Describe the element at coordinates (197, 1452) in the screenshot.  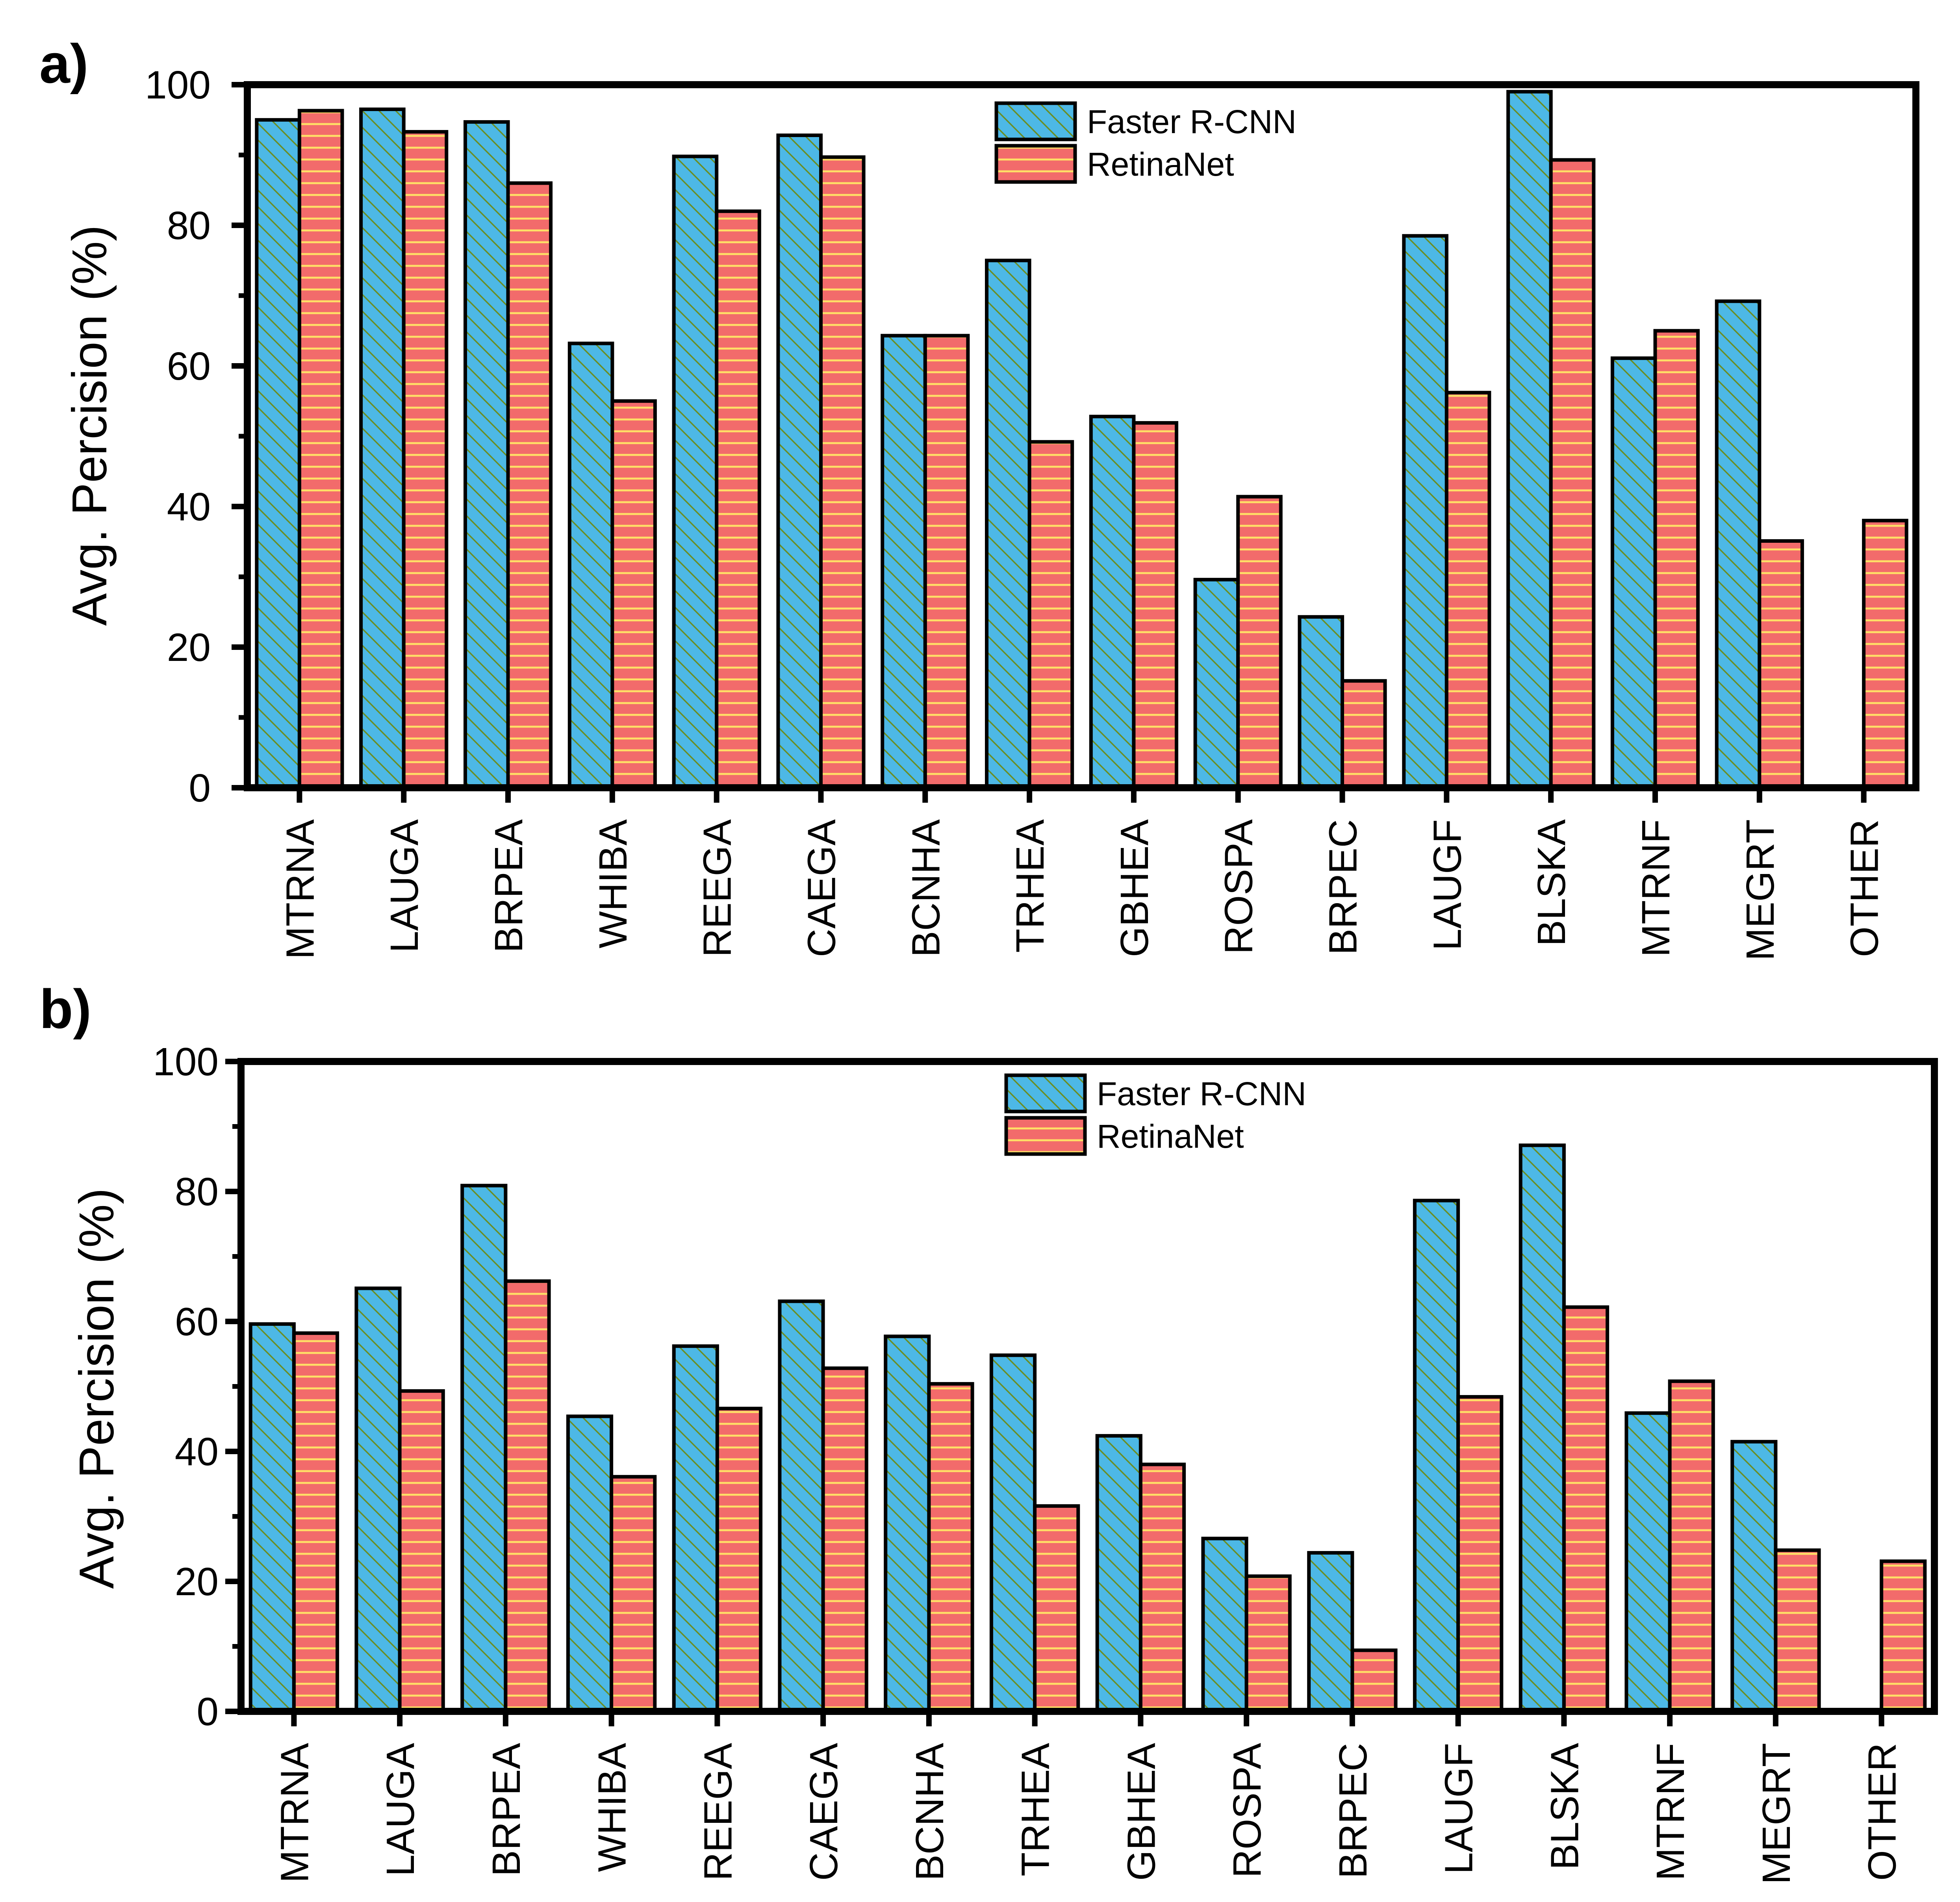
I see `panel-b-y-tick-label: 40` at that location.